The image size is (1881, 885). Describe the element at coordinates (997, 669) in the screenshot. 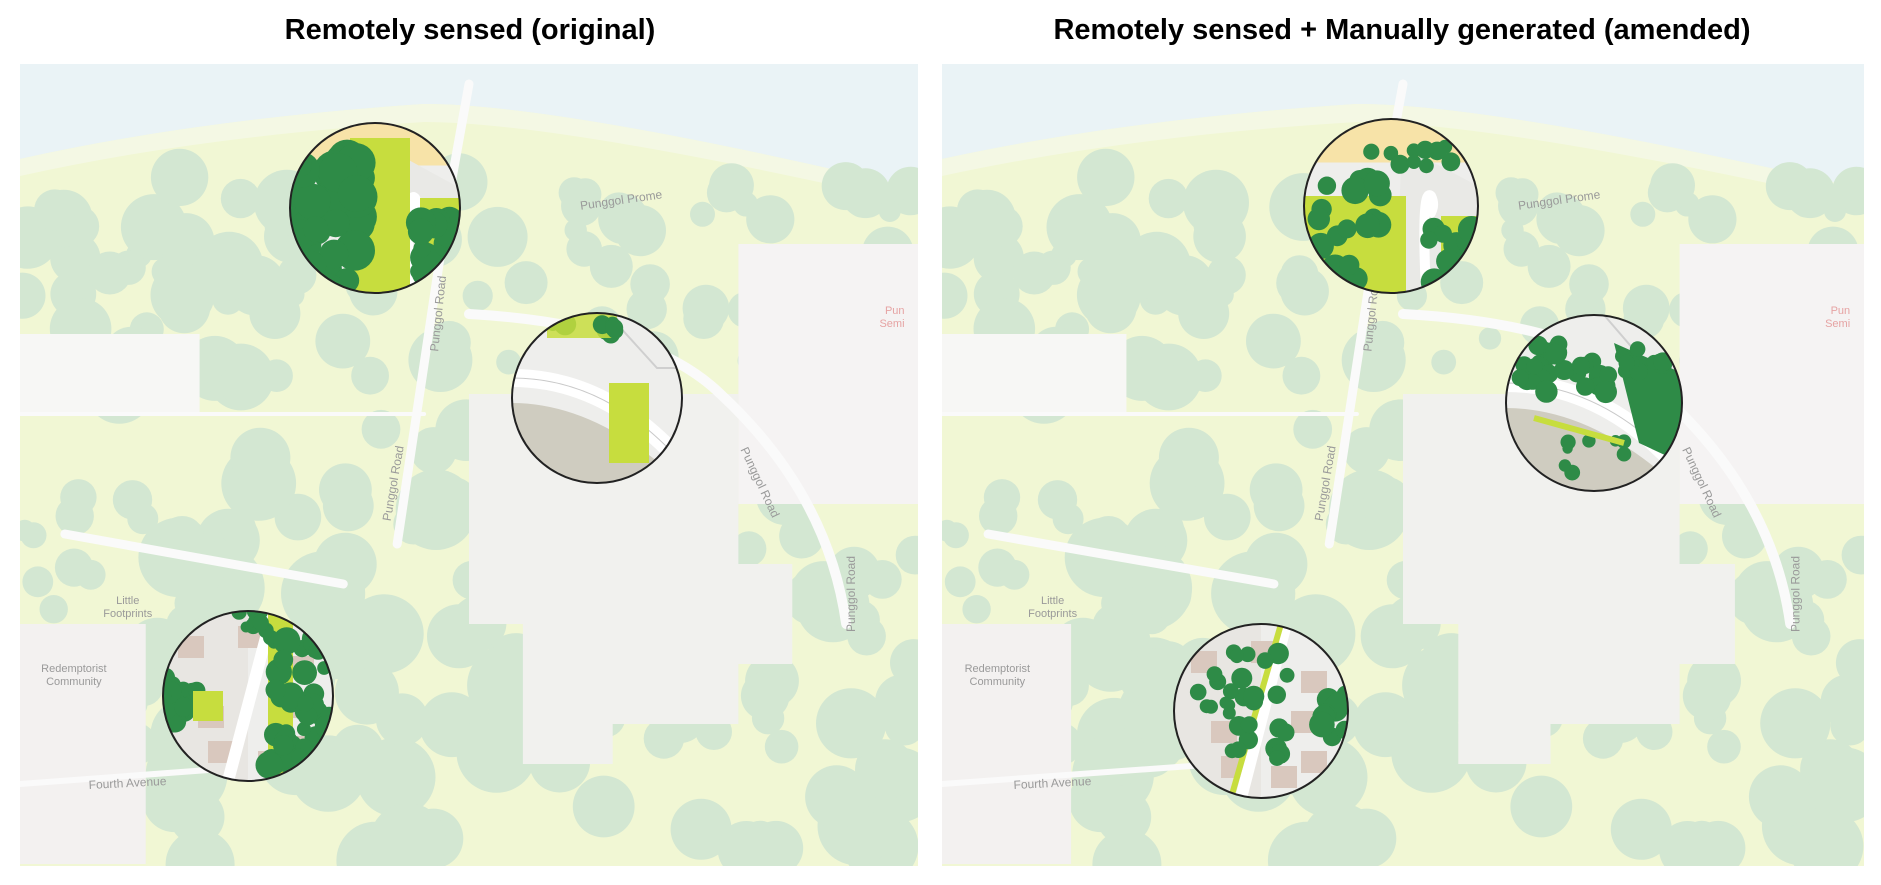

I see `place-label: Redemptorist` at that location.